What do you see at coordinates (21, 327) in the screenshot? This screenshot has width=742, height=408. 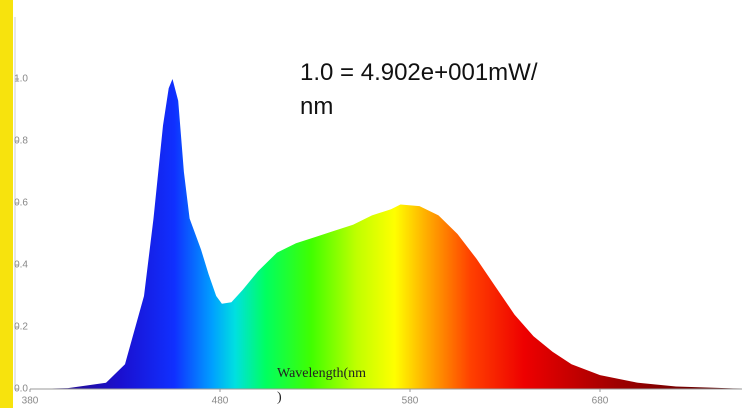 I see `y-tick-label: 0.2` at bounding box center [21, 327].